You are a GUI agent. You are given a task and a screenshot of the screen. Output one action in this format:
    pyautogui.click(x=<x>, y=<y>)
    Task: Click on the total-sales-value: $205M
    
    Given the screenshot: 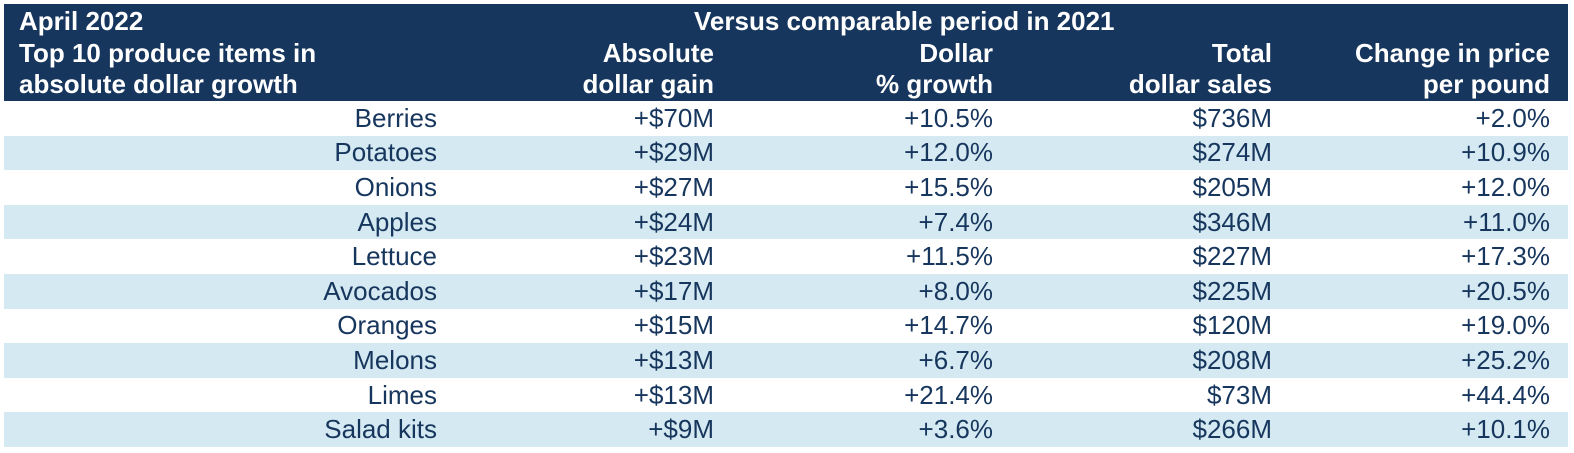 What is the action you would take?
    pyautogui.click(x=1232, y=186)
    